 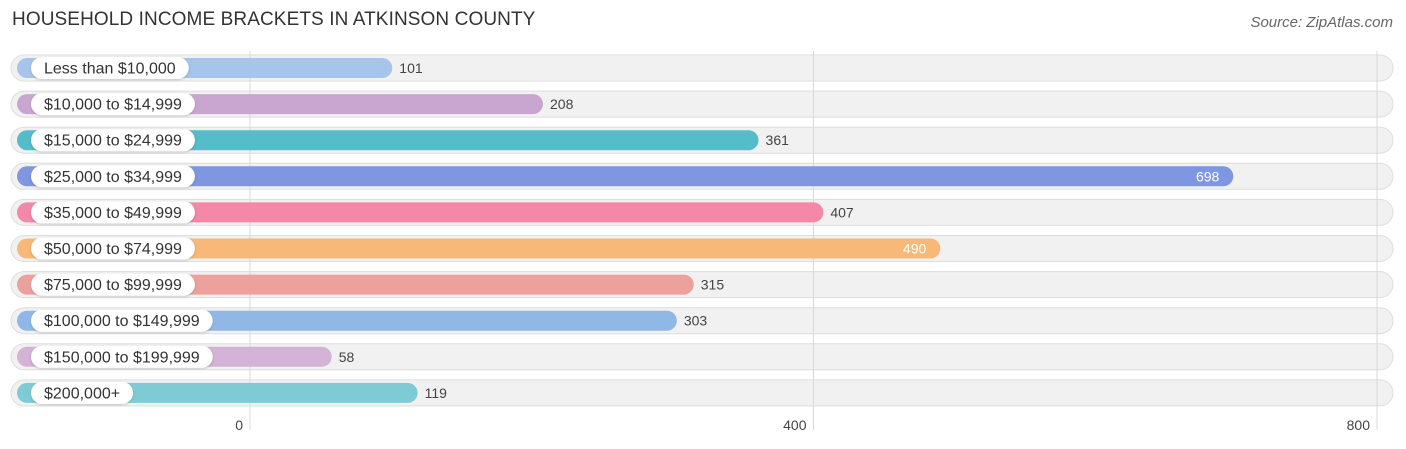 I want to click on category-label: $10,000 to $14,999, so click(x=113, y=105).